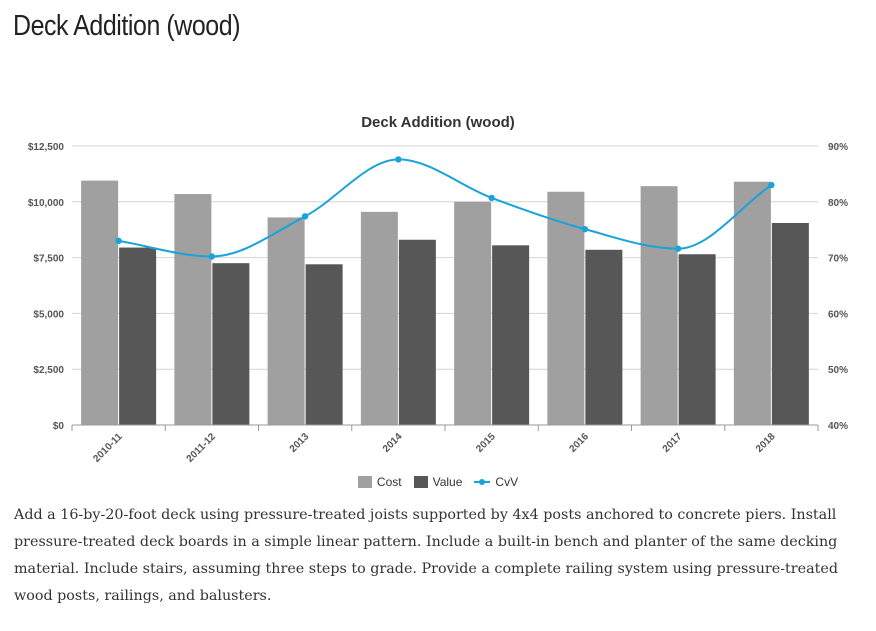 The height and width of the screenshot is (631, 876). I want to click on x-tick-label: 2017, so click(673, 443).